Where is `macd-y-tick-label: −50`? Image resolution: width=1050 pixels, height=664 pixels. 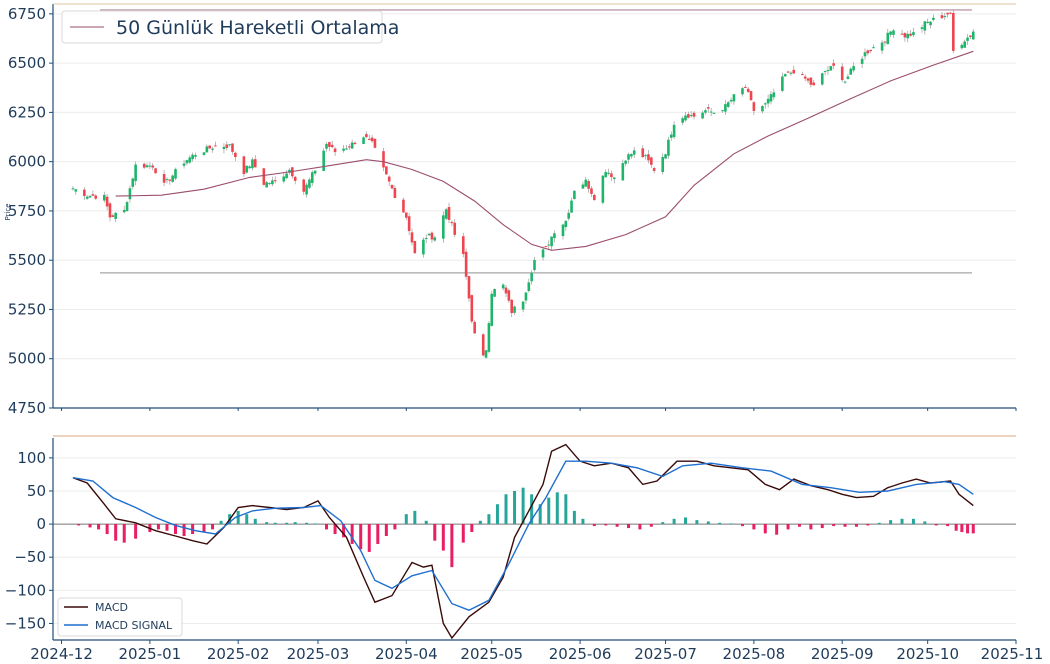
macd-y-tick-label: −50 is located at coordinates (30, 557).